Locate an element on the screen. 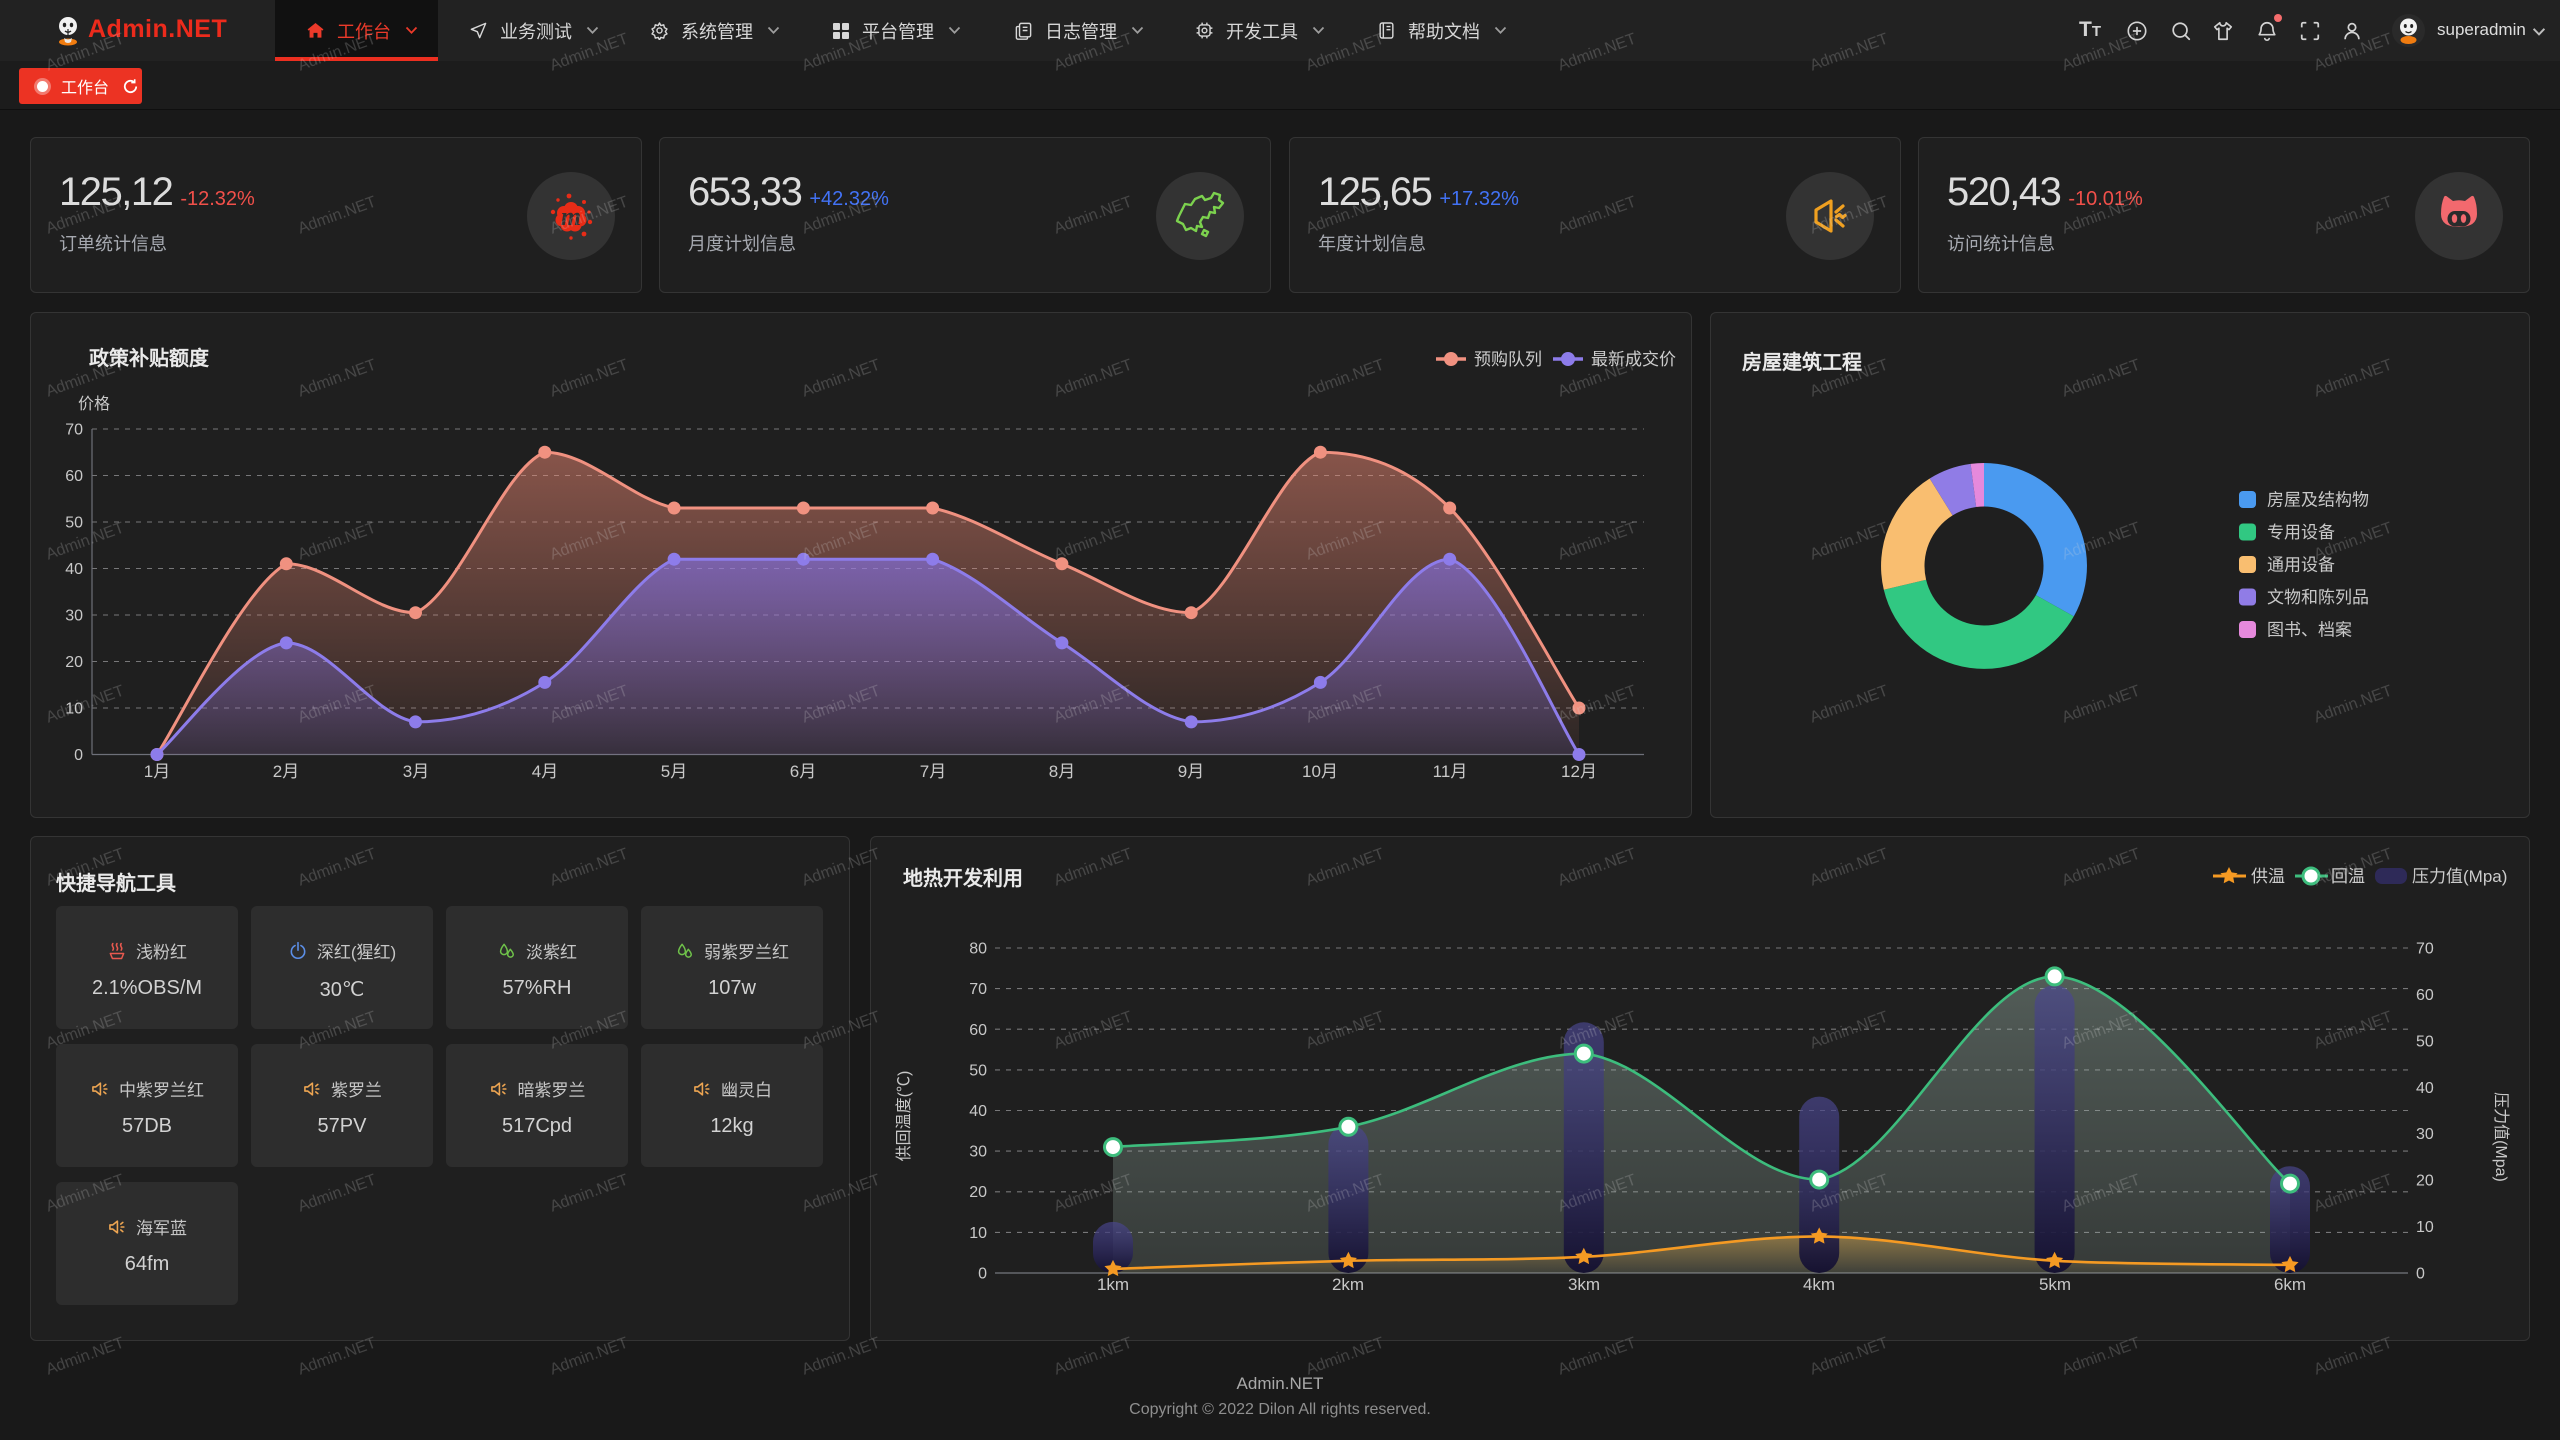 The image size is (2560, 1440). svg-text: 通用设备 is located at coordinates (2301, 565).